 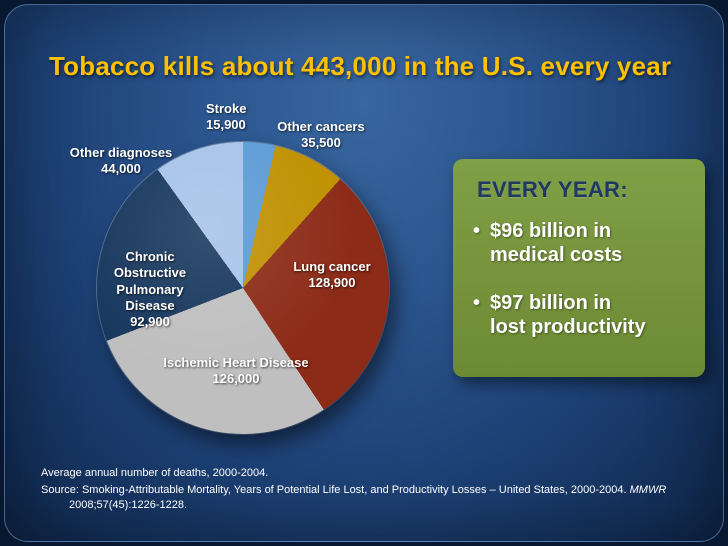 I want to click on source-line-2: 2008;57(45):1226-1228., so click(x=128, y=504).